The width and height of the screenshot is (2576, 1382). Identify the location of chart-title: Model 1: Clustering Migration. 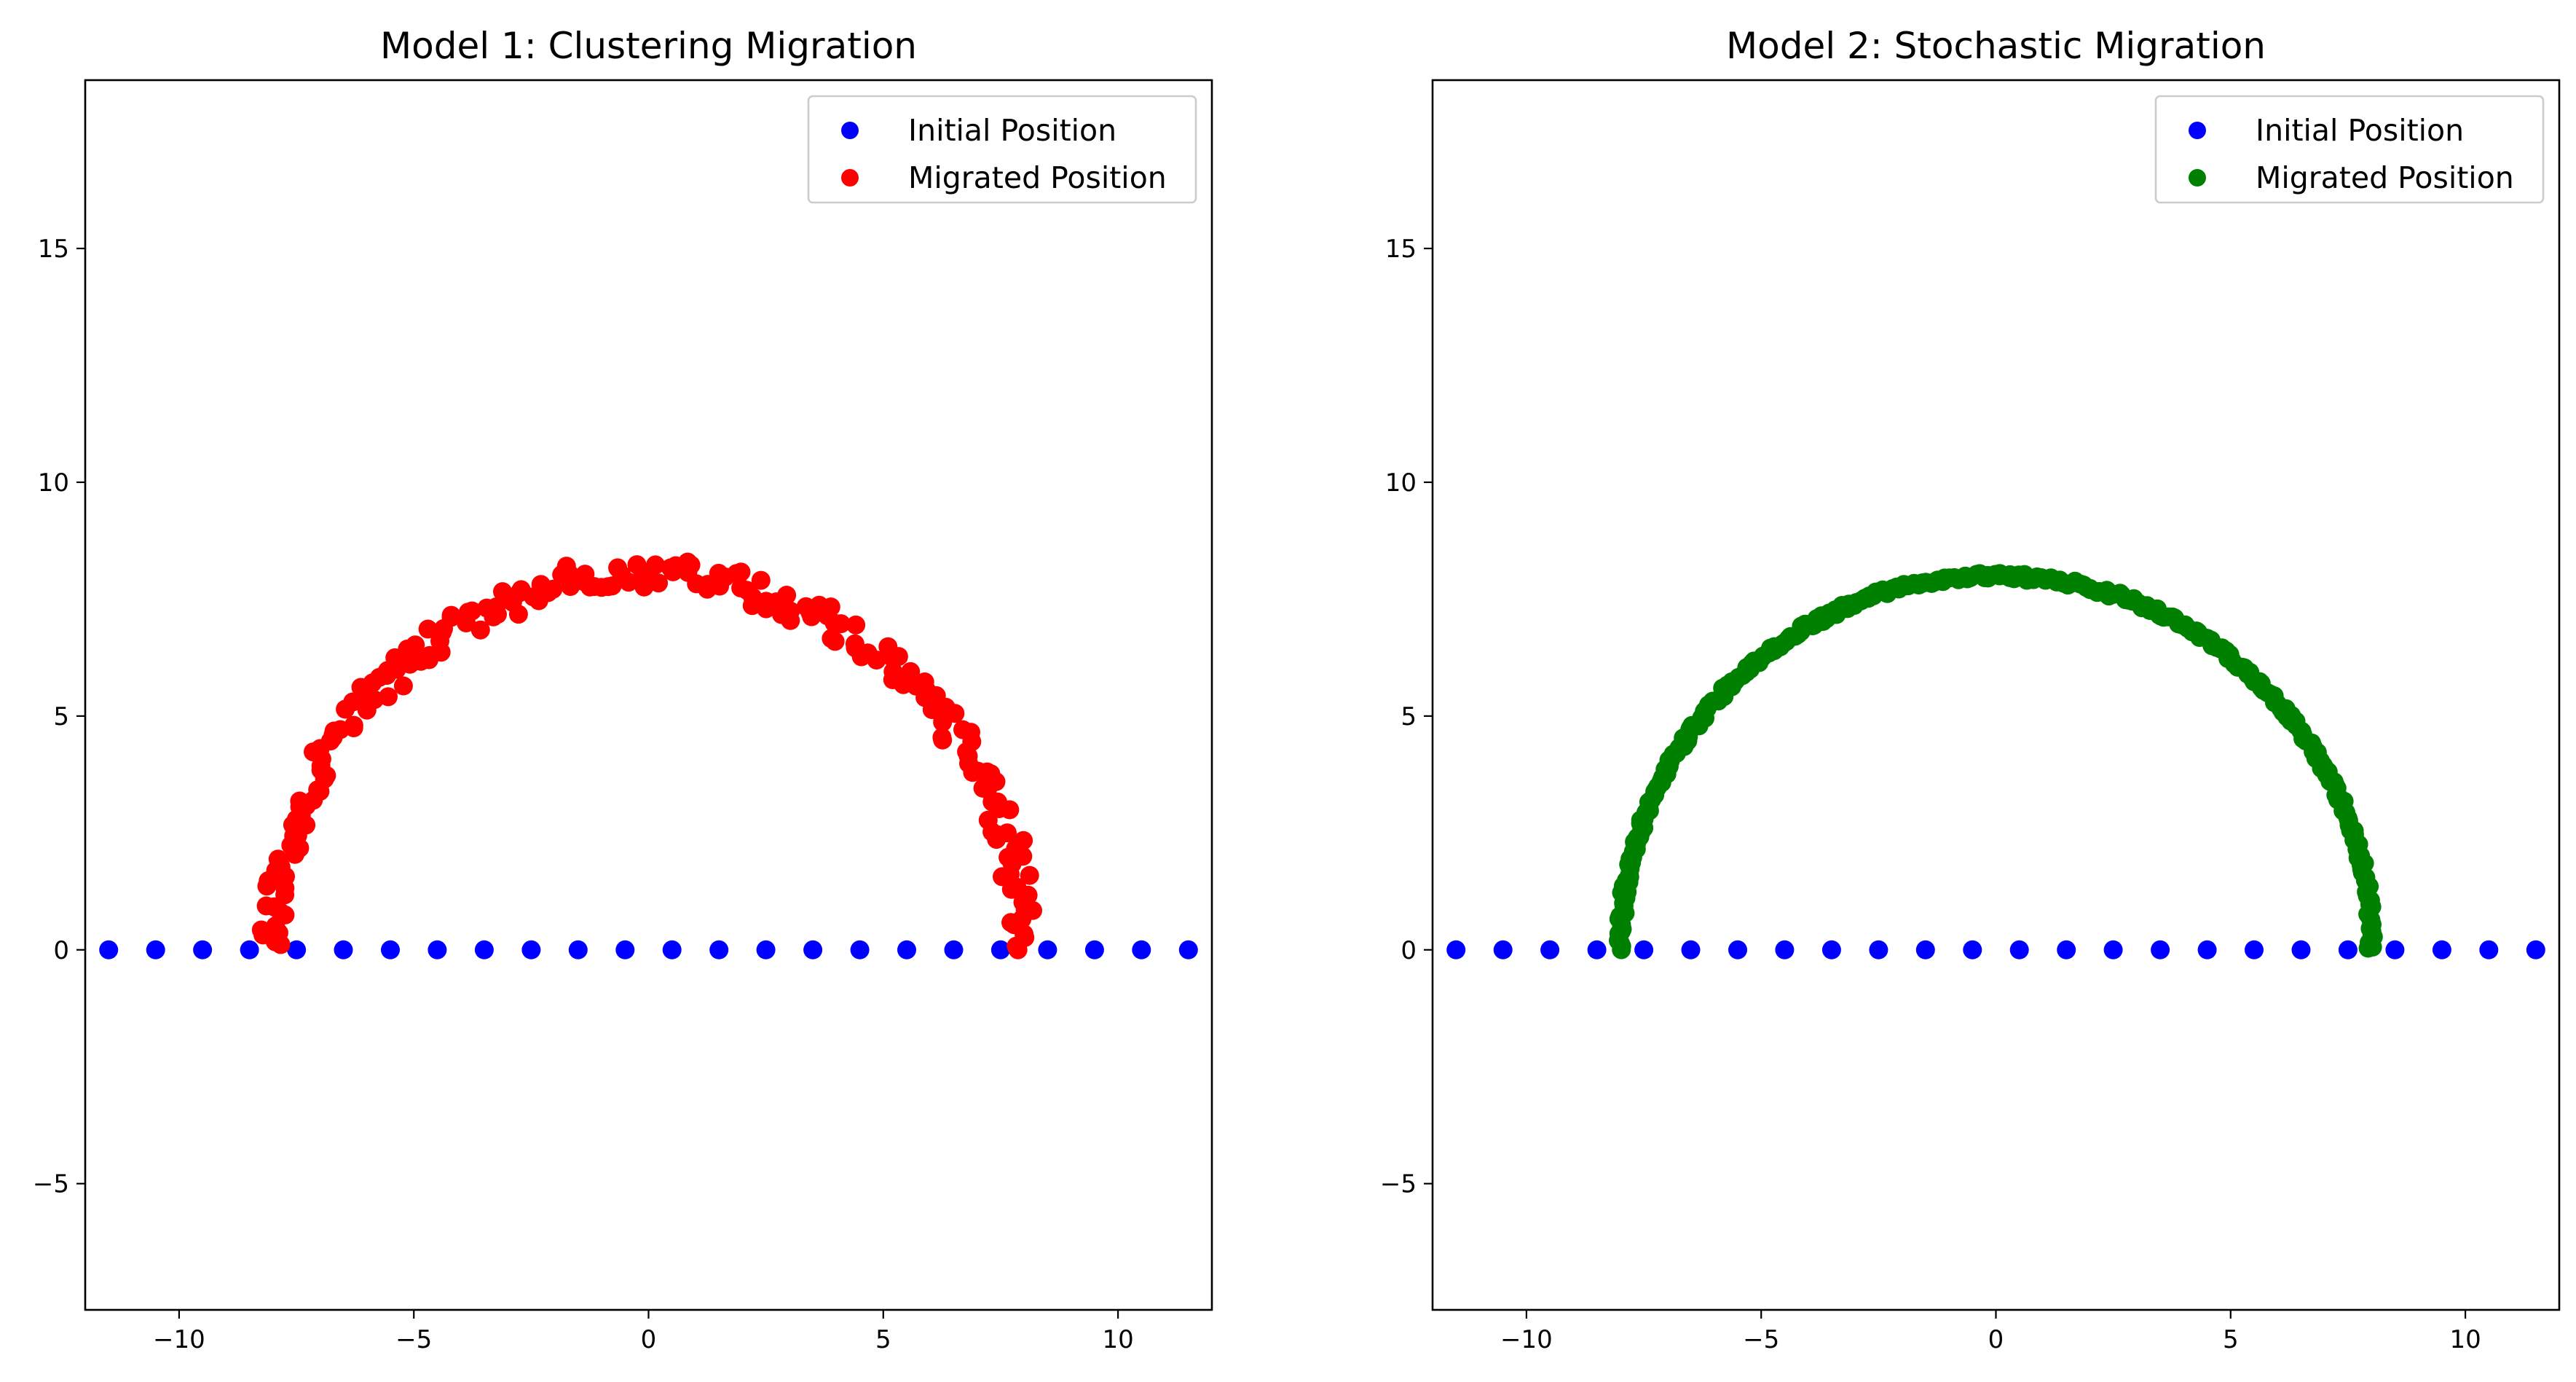
(648, 46).